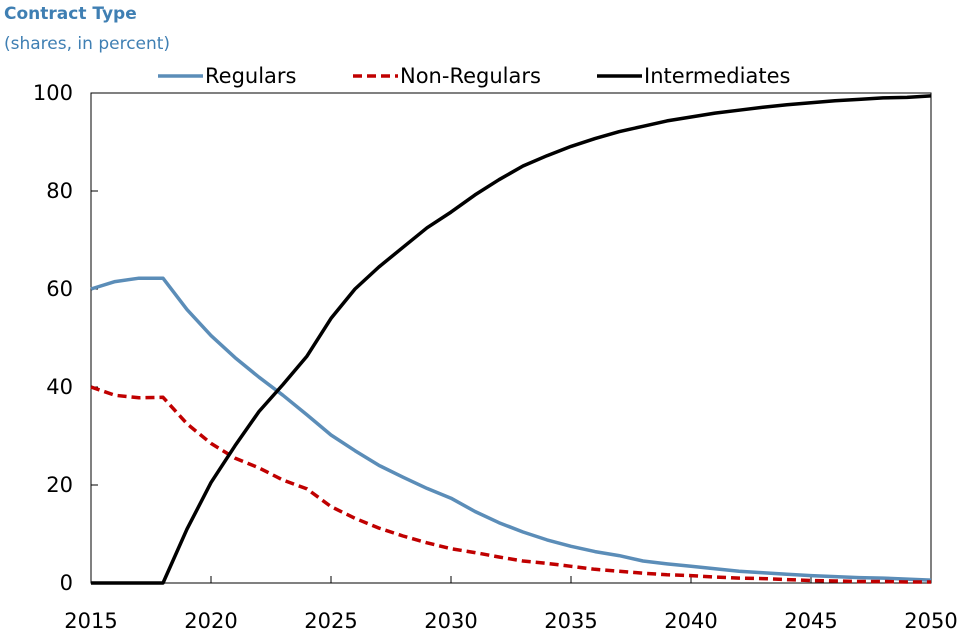 The height and width of the screenshot is (641, 964). I want to click on x-tick-label: 2035, so click(570, 621).